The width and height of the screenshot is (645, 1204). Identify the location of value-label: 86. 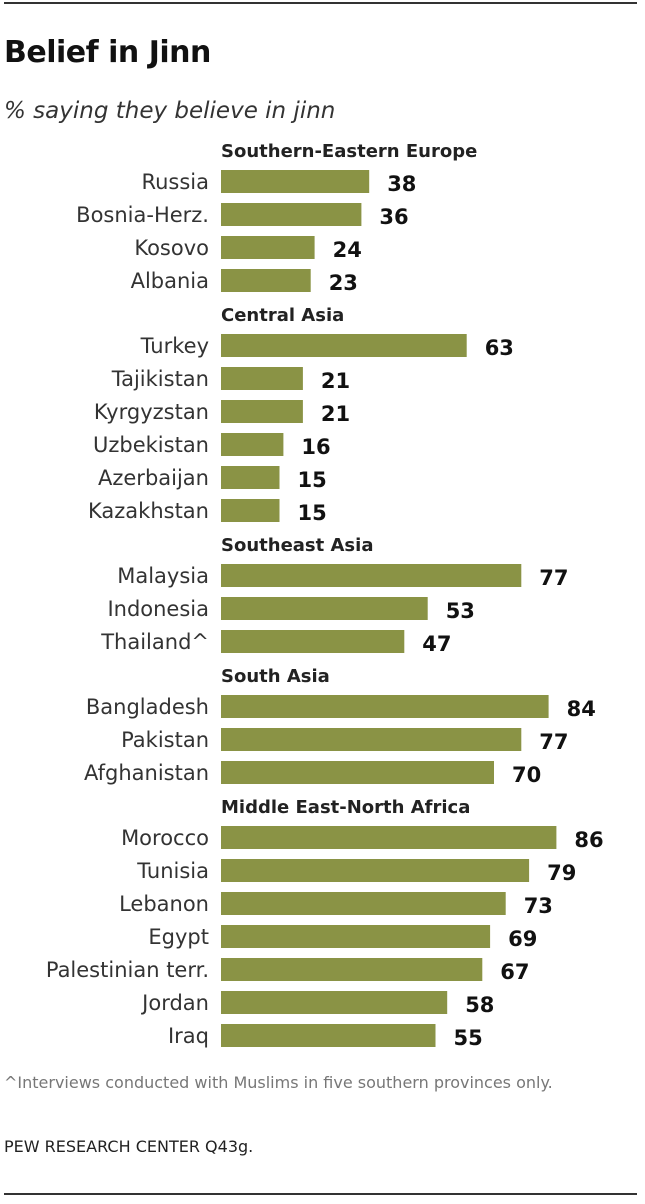
(588, 840).